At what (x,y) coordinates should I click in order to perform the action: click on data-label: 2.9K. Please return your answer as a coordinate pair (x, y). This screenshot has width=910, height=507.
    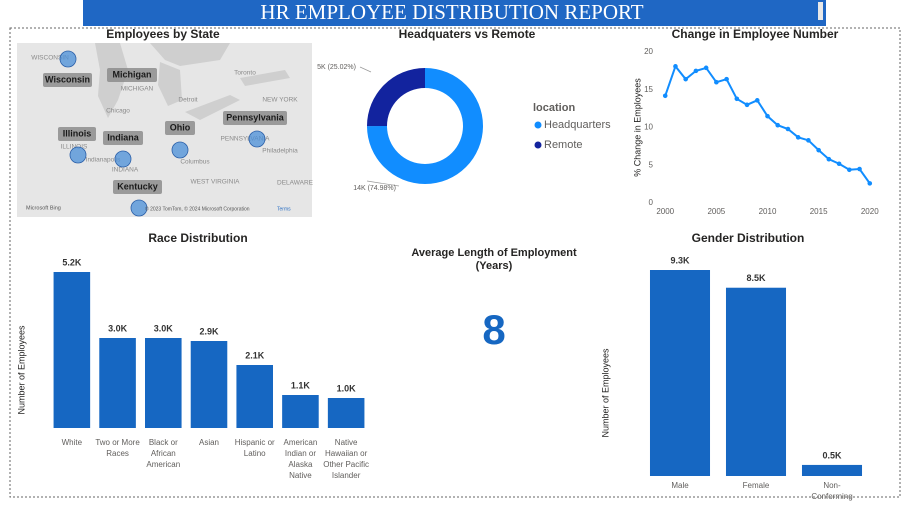
    Looking at the image, I should click on (209, 331).